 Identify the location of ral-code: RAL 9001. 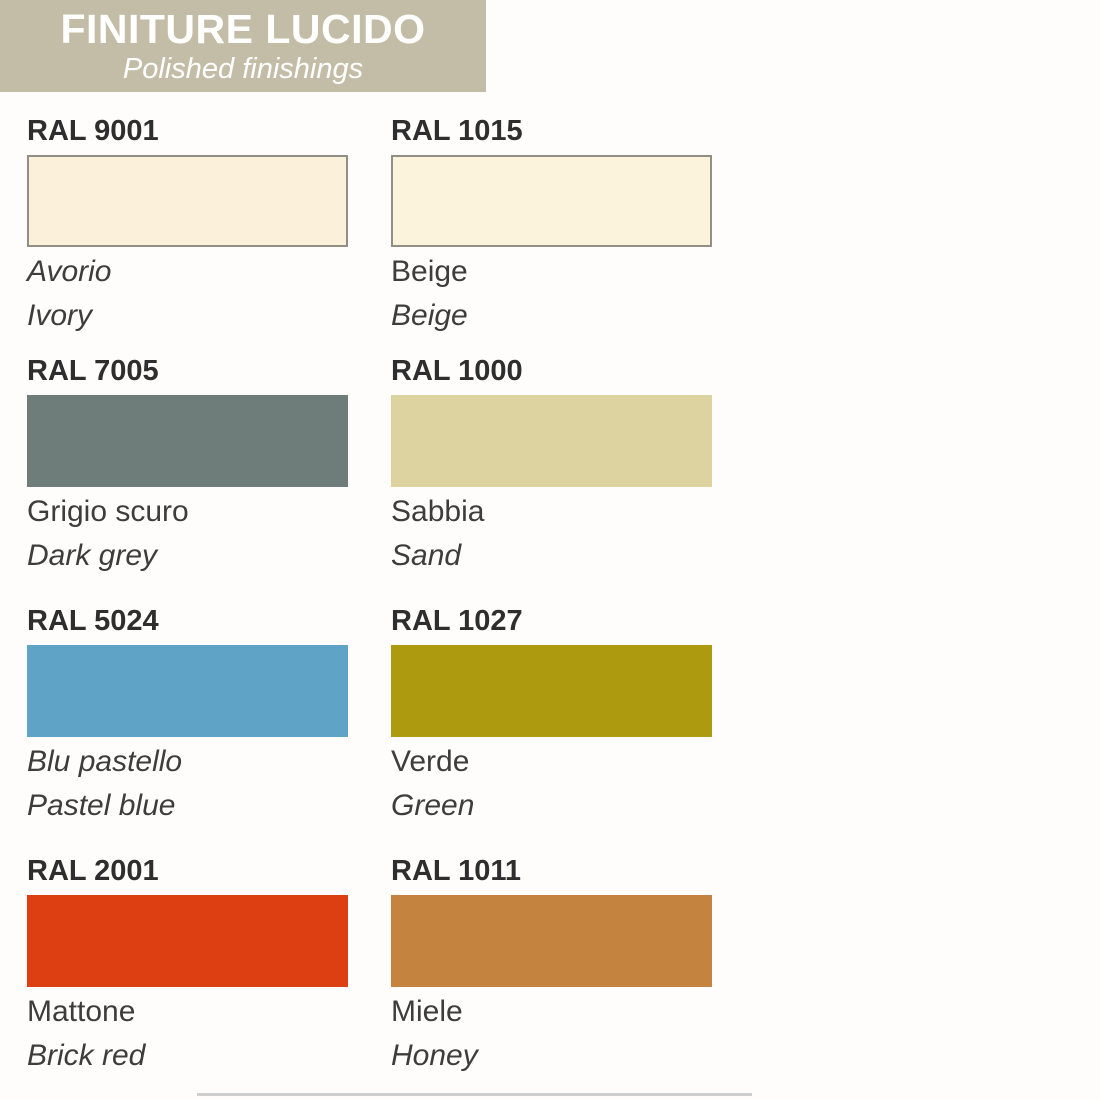
(93, 131).